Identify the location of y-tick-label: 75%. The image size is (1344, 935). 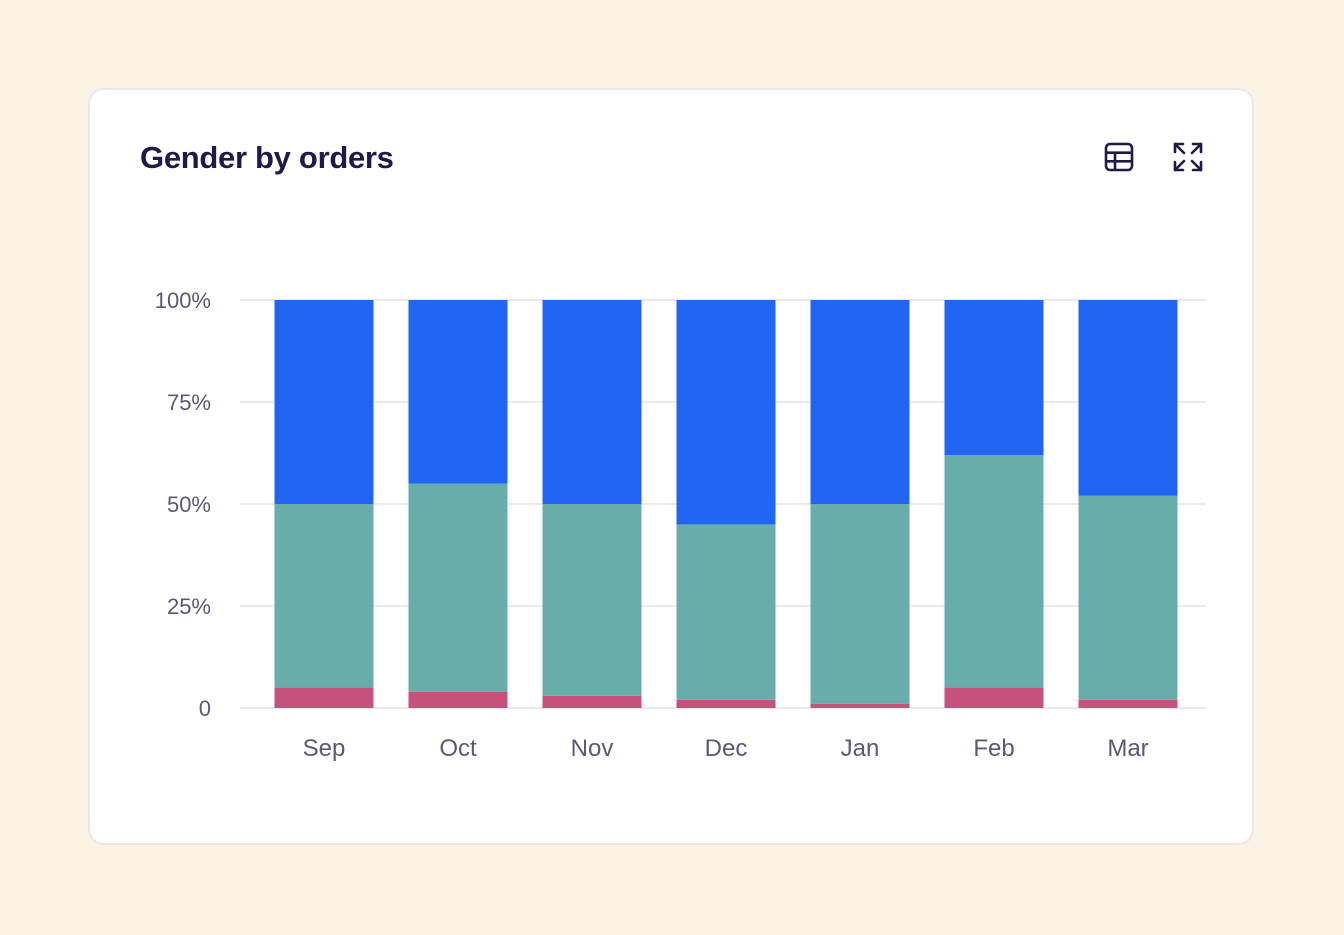
(189, 402).